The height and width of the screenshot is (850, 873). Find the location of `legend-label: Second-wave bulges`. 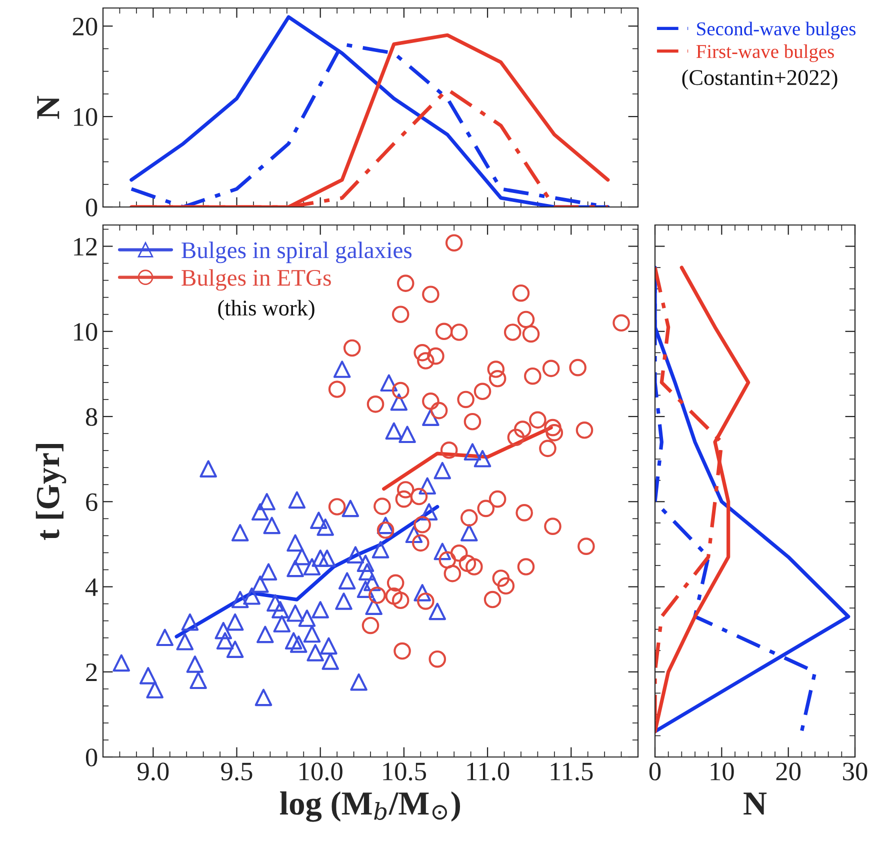

legend-label: Second-wave bulges is located at coordinates (776, 31).